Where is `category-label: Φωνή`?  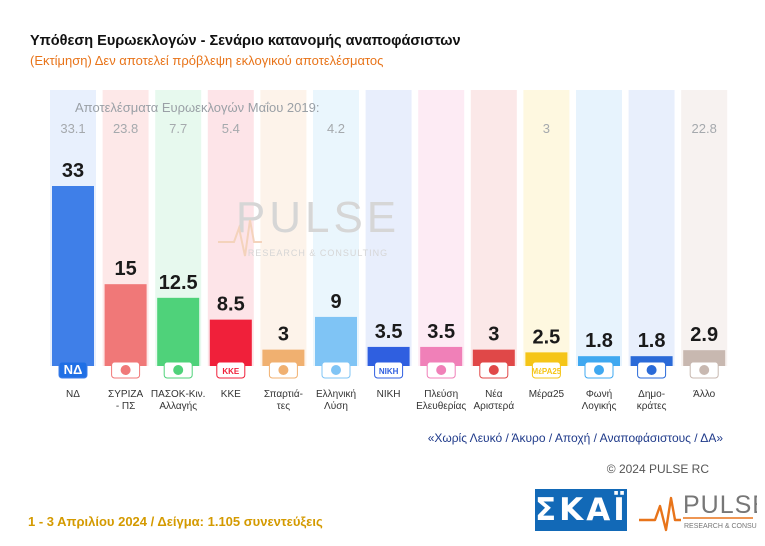
category-label: Φωνή is located at coordinates (599, 394).